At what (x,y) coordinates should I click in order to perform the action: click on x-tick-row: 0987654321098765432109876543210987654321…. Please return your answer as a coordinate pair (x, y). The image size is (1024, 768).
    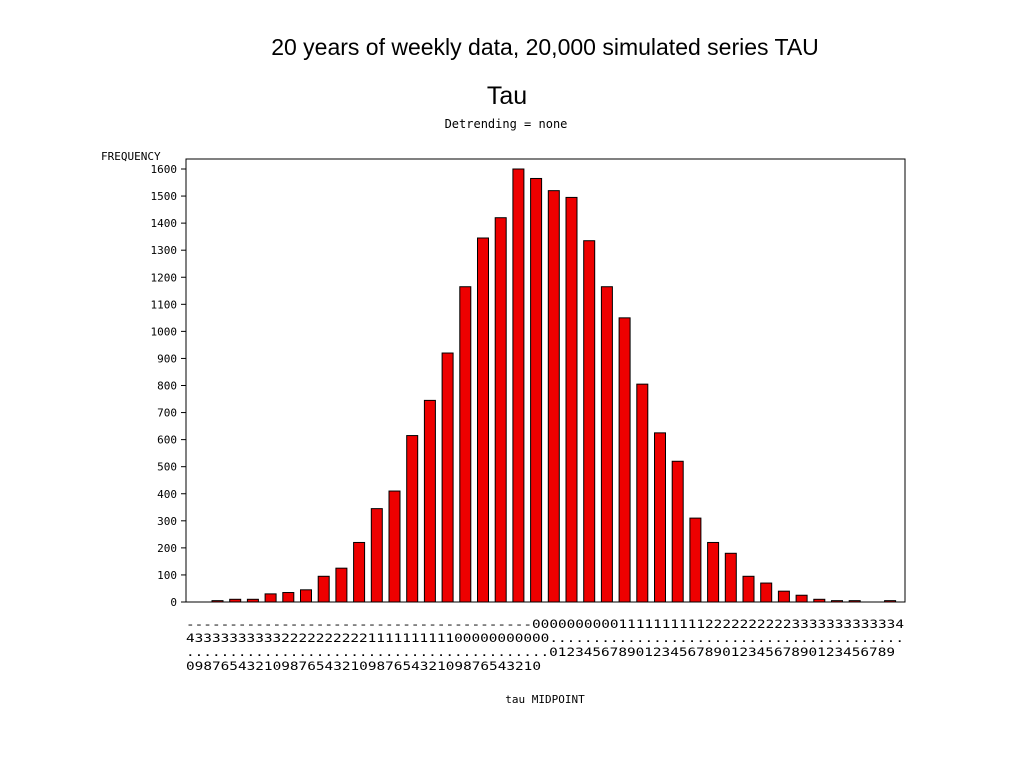
    Looking at the image, I should click on (363, 666).